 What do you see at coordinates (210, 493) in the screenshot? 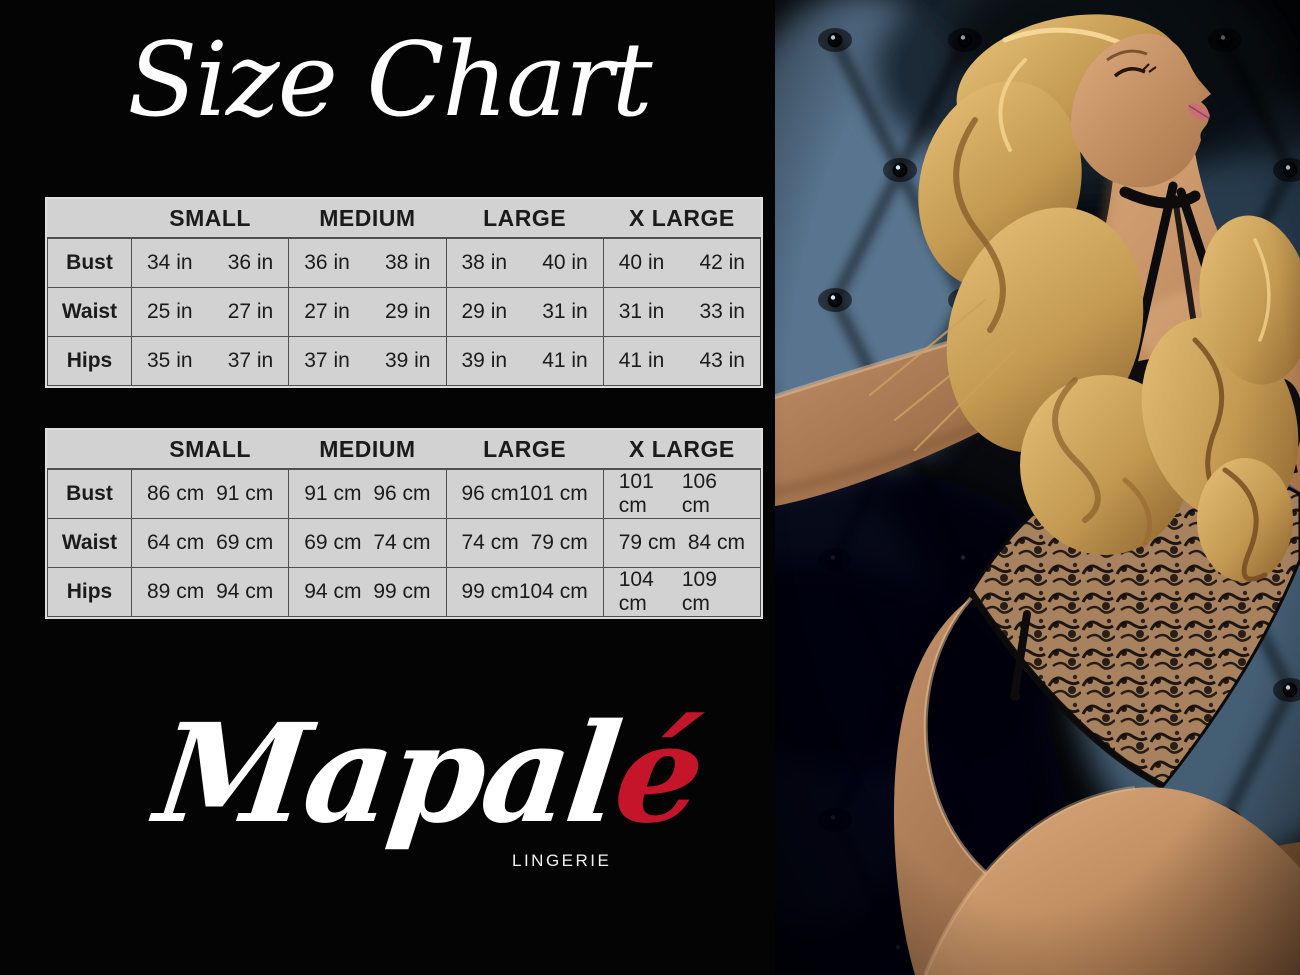
I see `size-cell: 86 cm 91 cm` at bounding box center [210, 493].